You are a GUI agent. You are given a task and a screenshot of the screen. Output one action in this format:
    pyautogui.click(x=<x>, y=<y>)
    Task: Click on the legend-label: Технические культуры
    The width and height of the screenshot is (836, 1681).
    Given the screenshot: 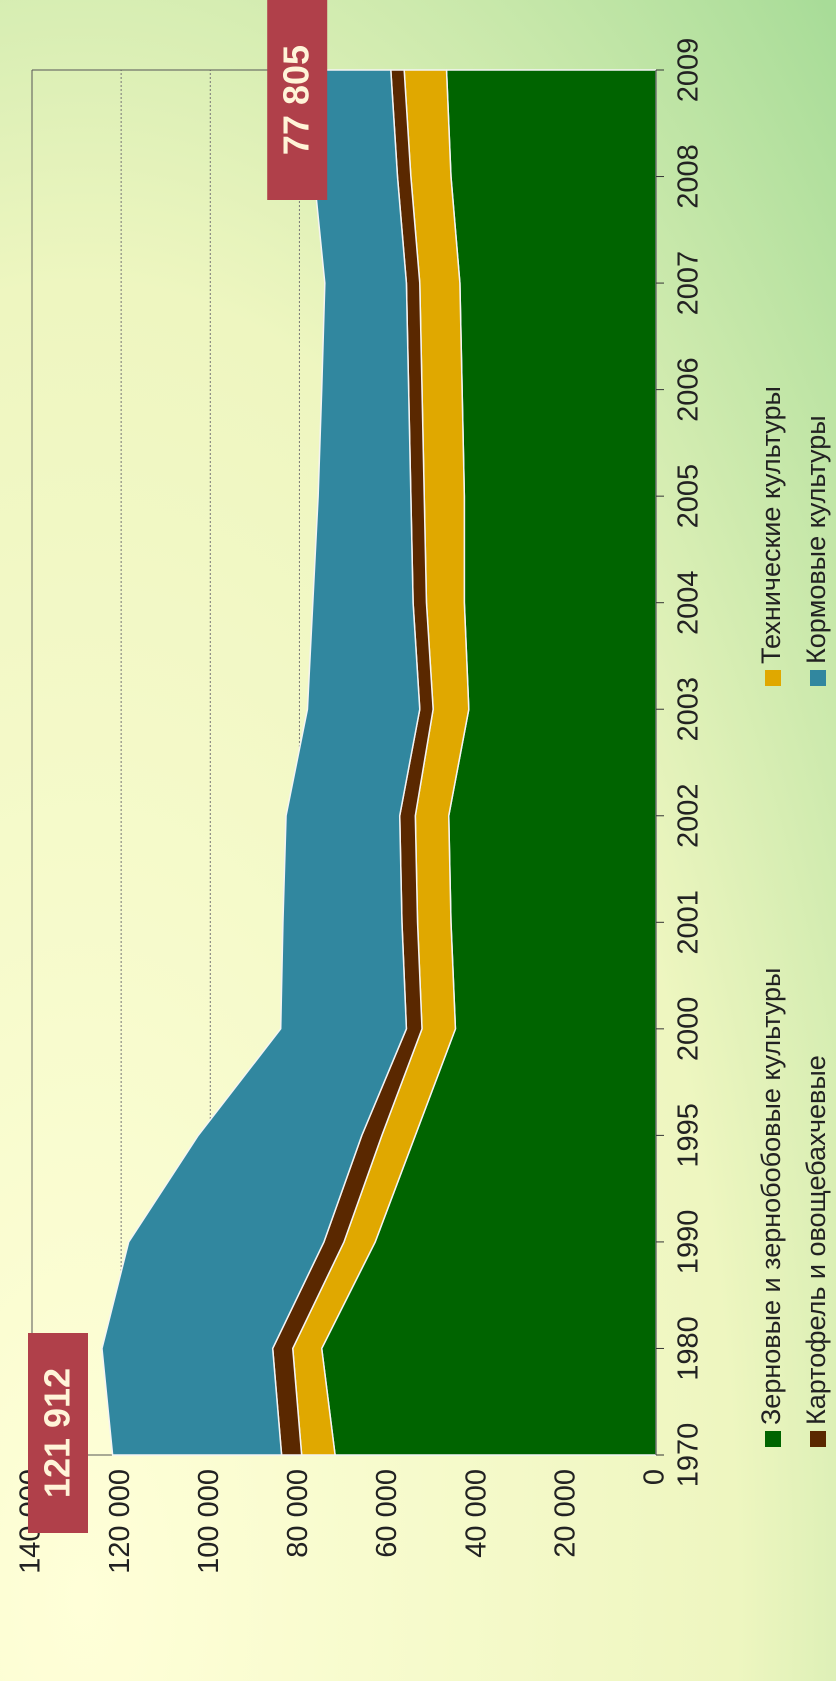 What is the action you would take?
    pyautogui.click(x=771, y=525)
    